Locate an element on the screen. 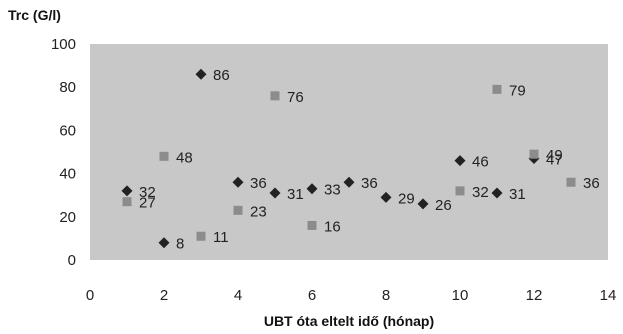 Image resolution: width=623 pixels, height=334 pixels. data-label: 33 is located at coordinates (332, 190).